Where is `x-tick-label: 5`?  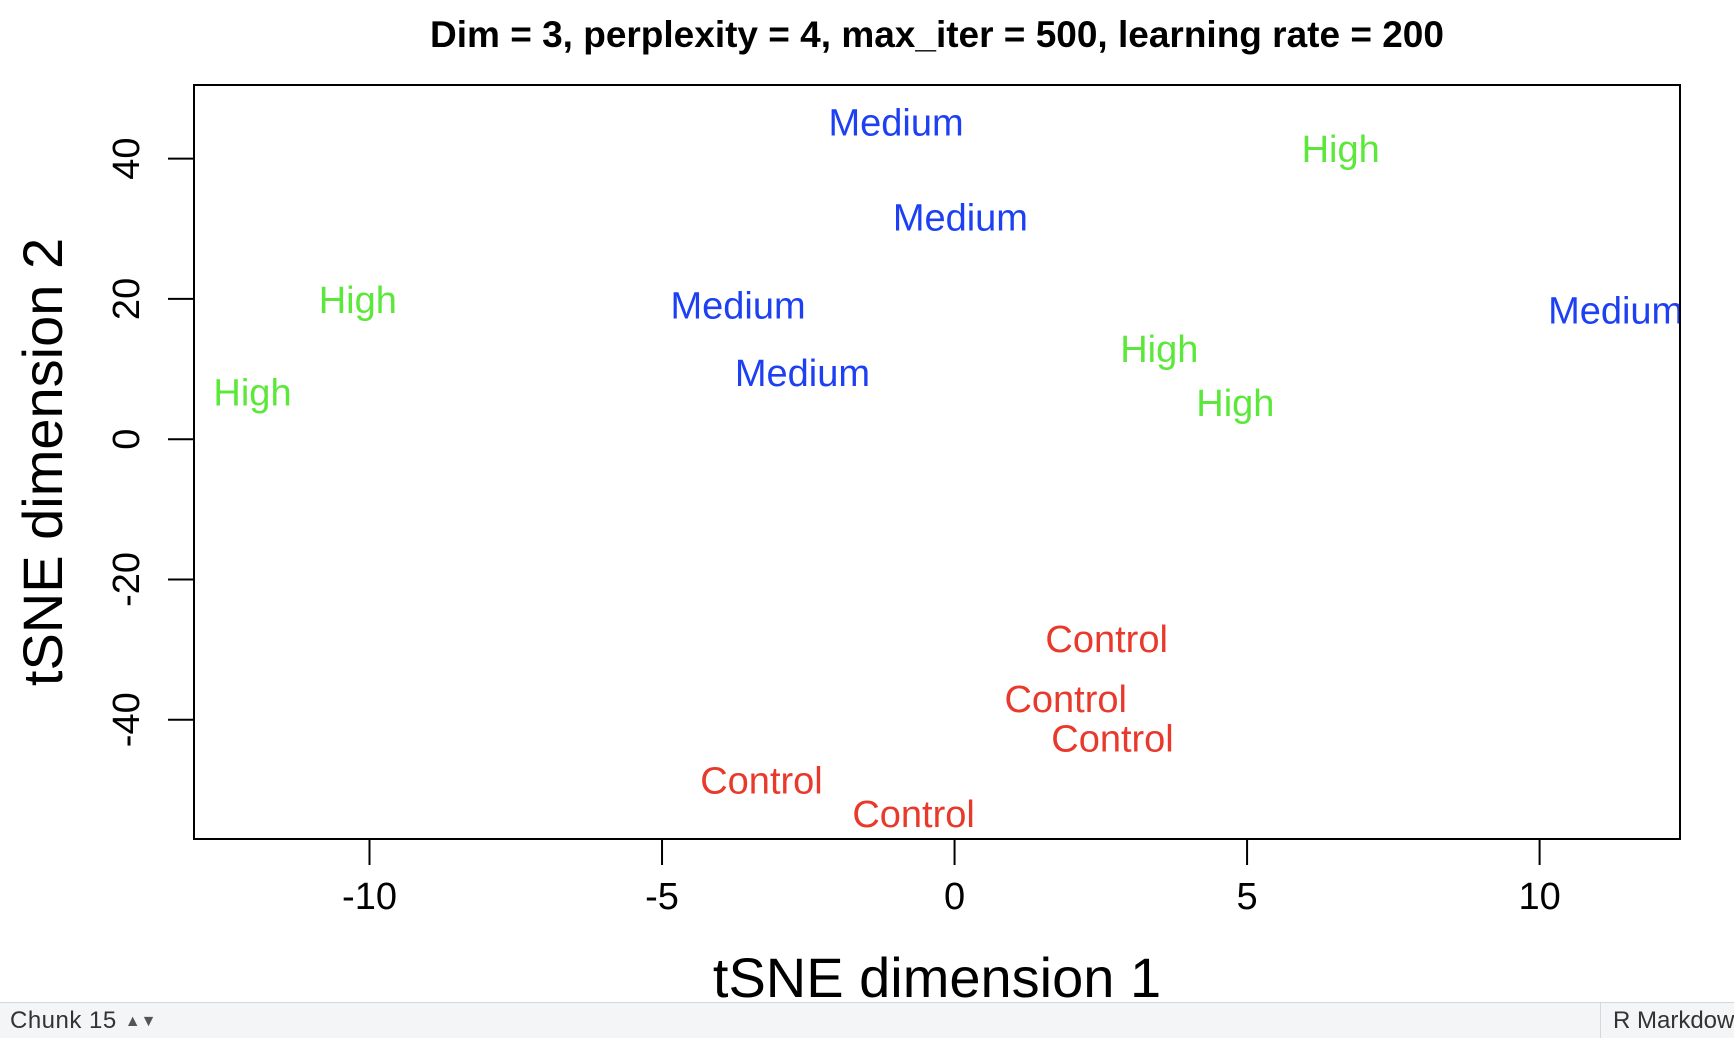 x-tick-label: 5 is located at coordinates (1247, 897).